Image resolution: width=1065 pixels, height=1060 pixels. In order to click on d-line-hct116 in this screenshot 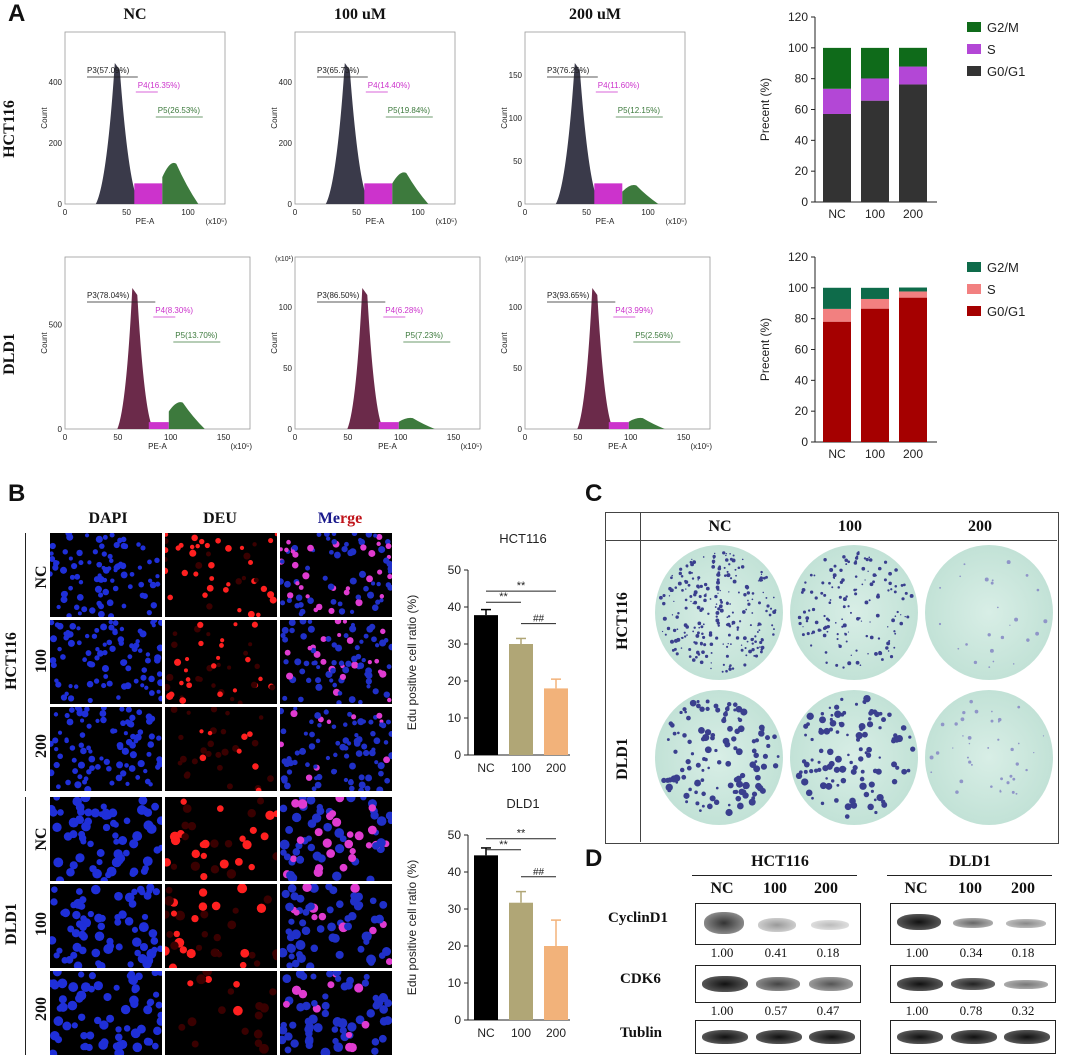, I will do `click(774, 875)`.